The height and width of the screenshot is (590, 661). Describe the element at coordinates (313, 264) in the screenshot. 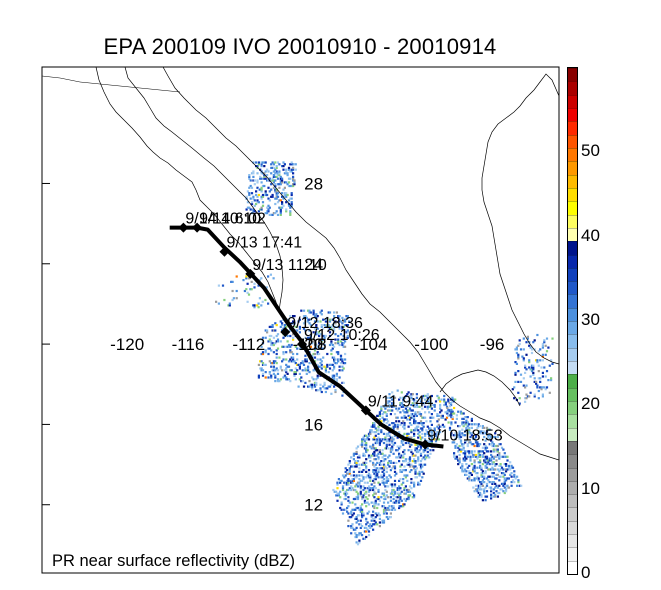

I see `lat-label: 24` at that location.